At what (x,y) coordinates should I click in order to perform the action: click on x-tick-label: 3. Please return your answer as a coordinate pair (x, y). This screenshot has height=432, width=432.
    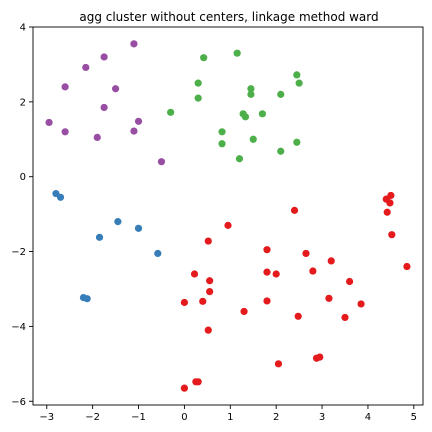
    Looking at the image, I should click on (322, 417).